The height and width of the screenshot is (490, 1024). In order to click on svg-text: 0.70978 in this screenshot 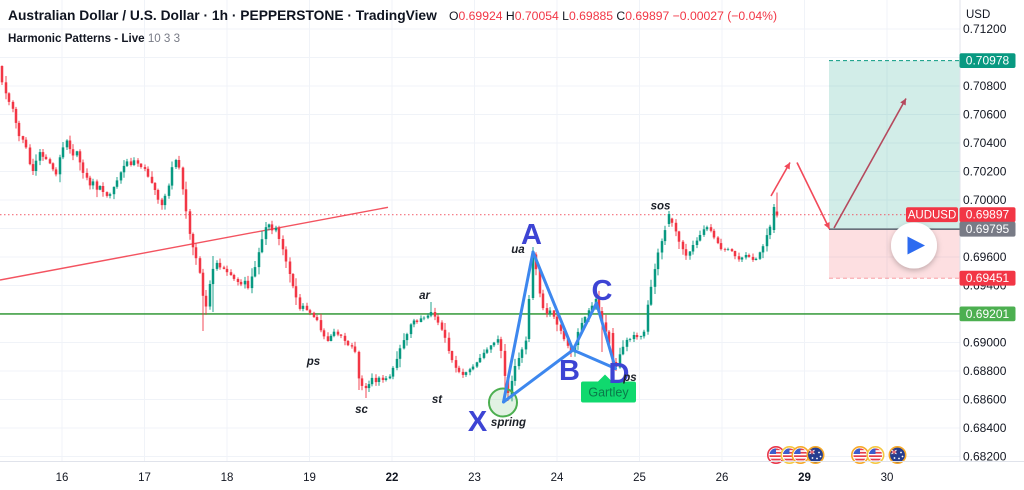, I will do `click(988, 61)`.